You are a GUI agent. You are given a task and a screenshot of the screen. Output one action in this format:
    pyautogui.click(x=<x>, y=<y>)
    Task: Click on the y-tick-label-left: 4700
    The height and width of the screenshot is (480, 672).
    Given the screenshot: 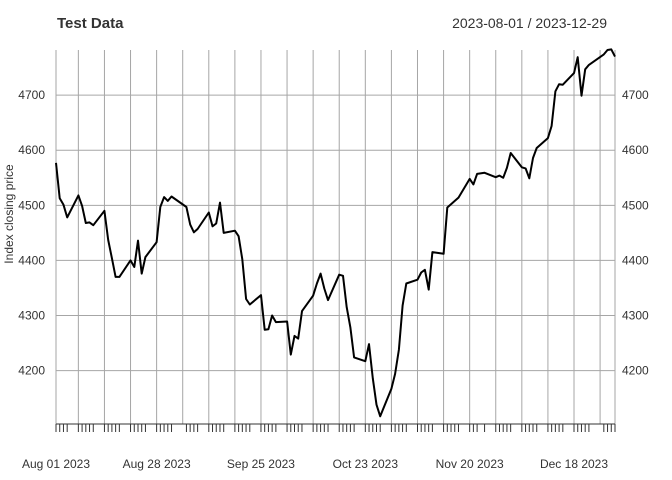 What is the action you would take?
    pyautogui.click(x=31, y=95)
    